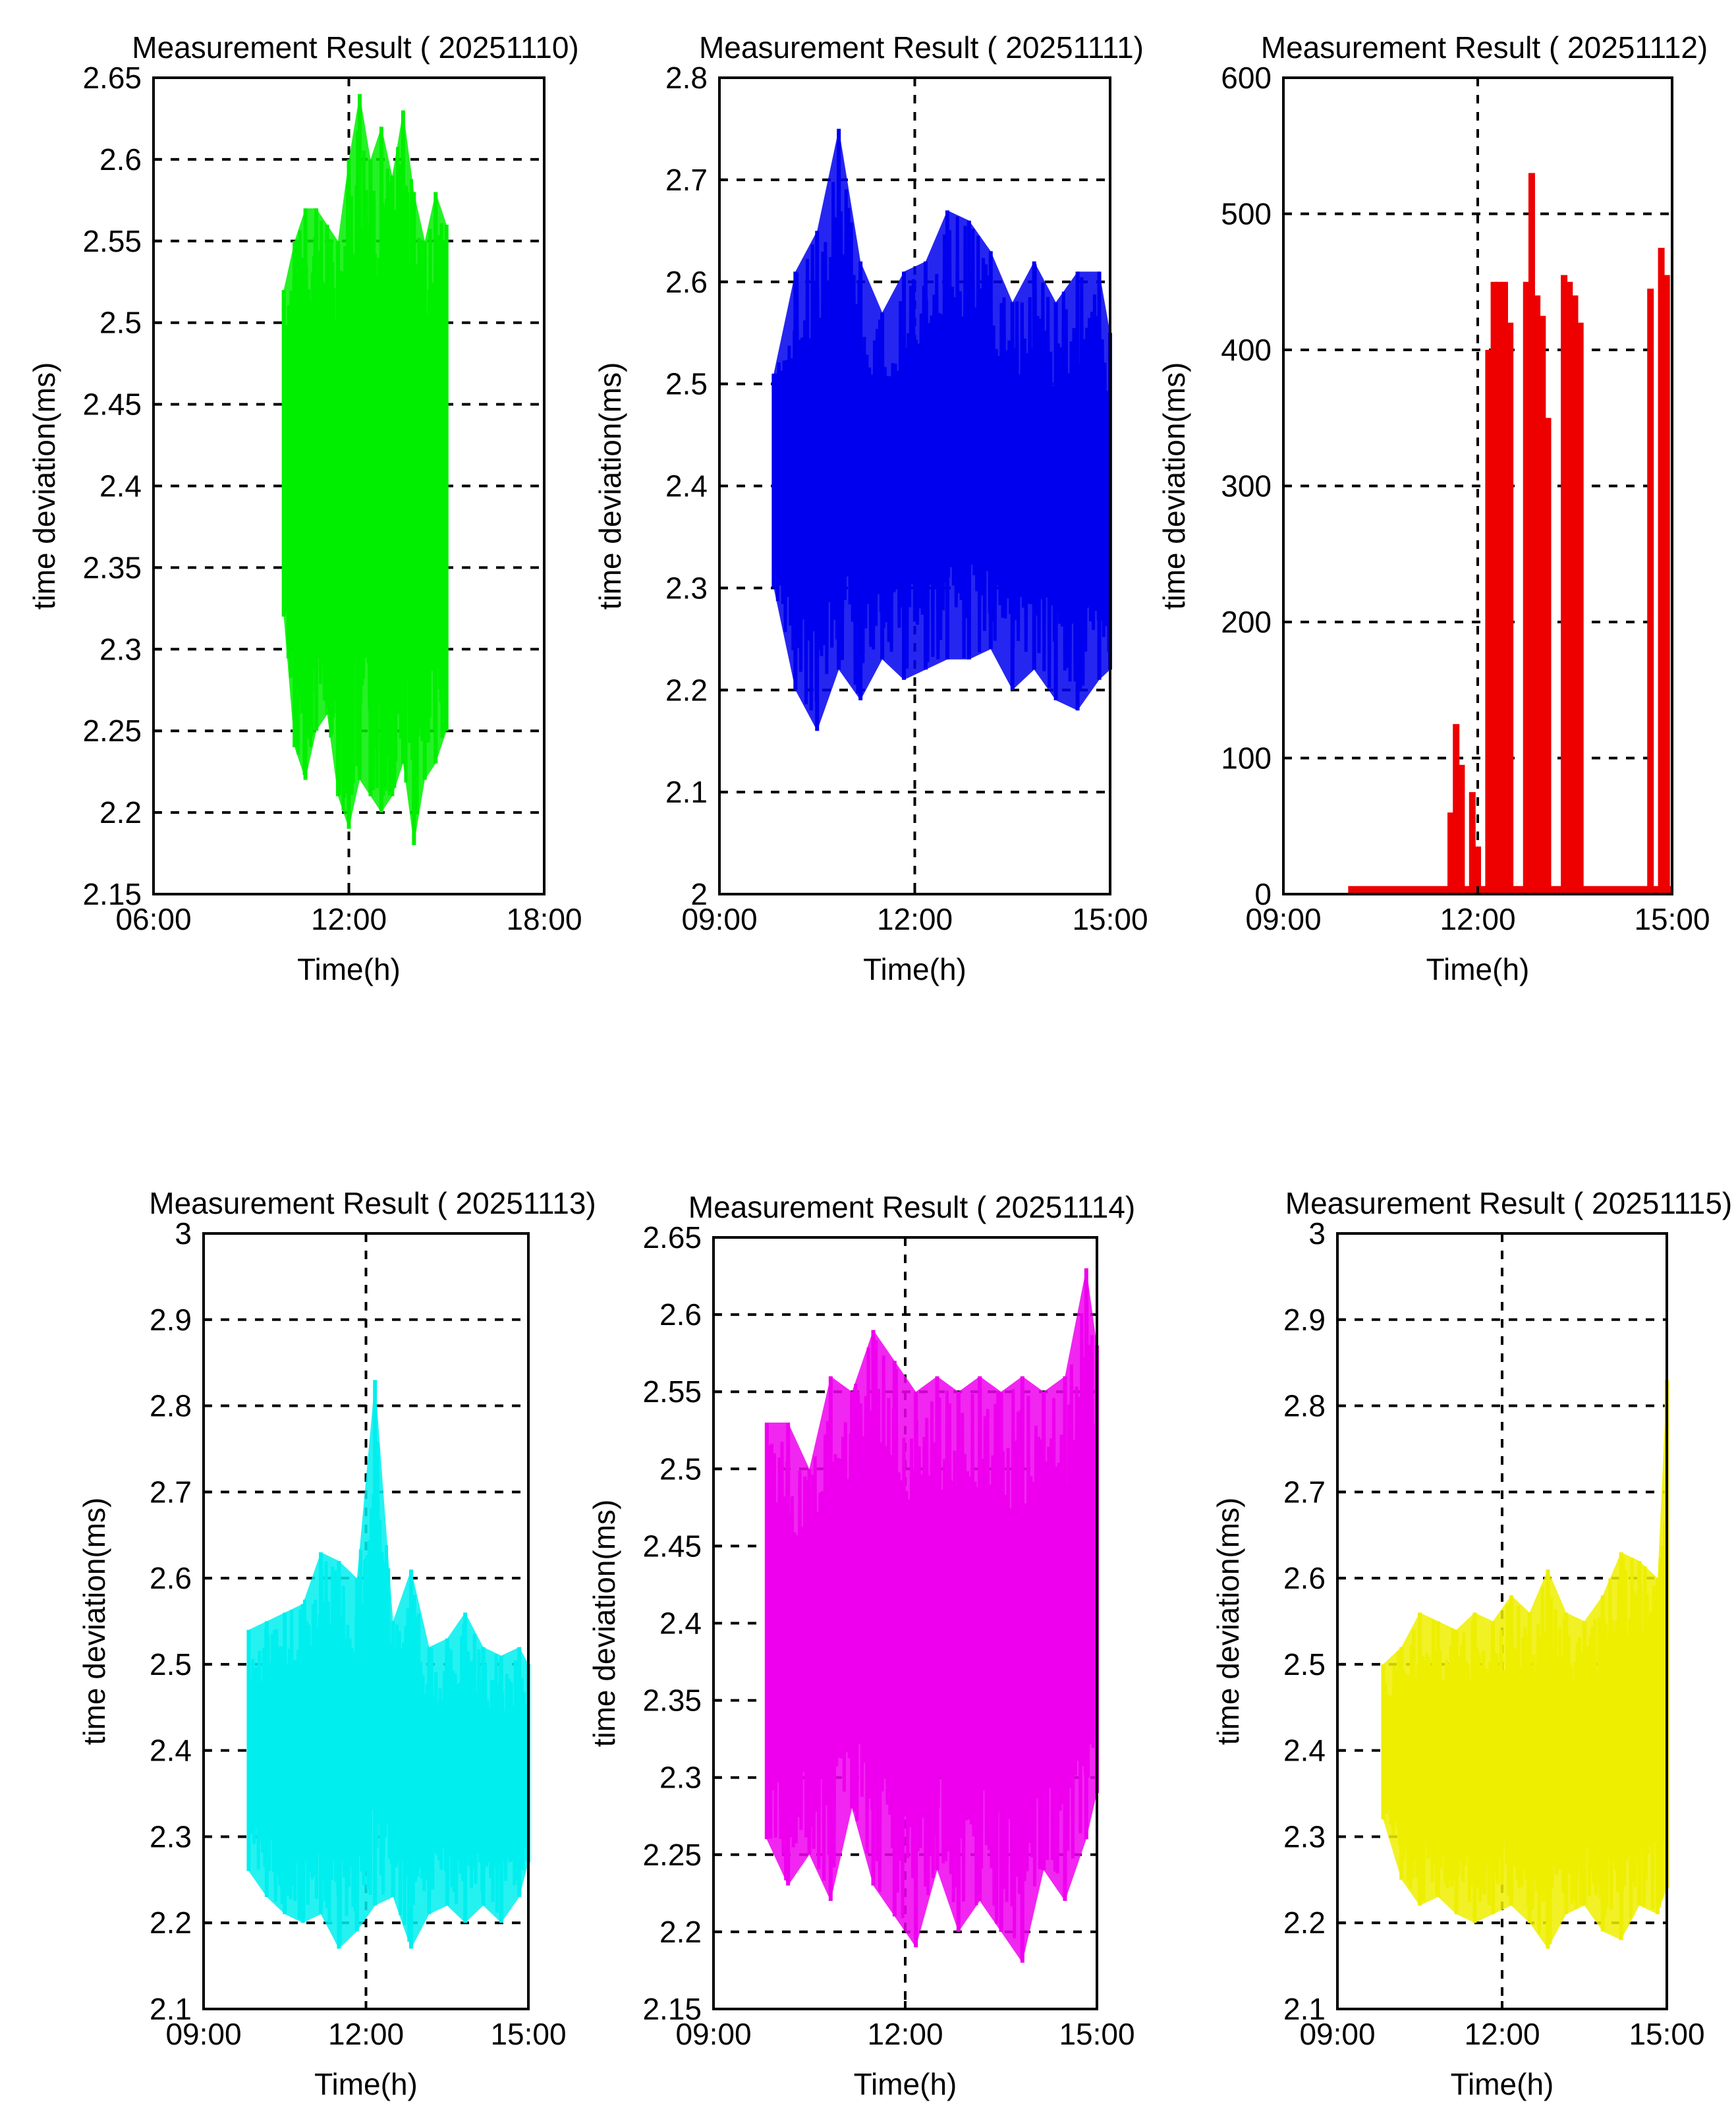 The height and width of the screenshot is (2121, 1736). I want to click on y-tick-label: 300, so click(1246, 486).